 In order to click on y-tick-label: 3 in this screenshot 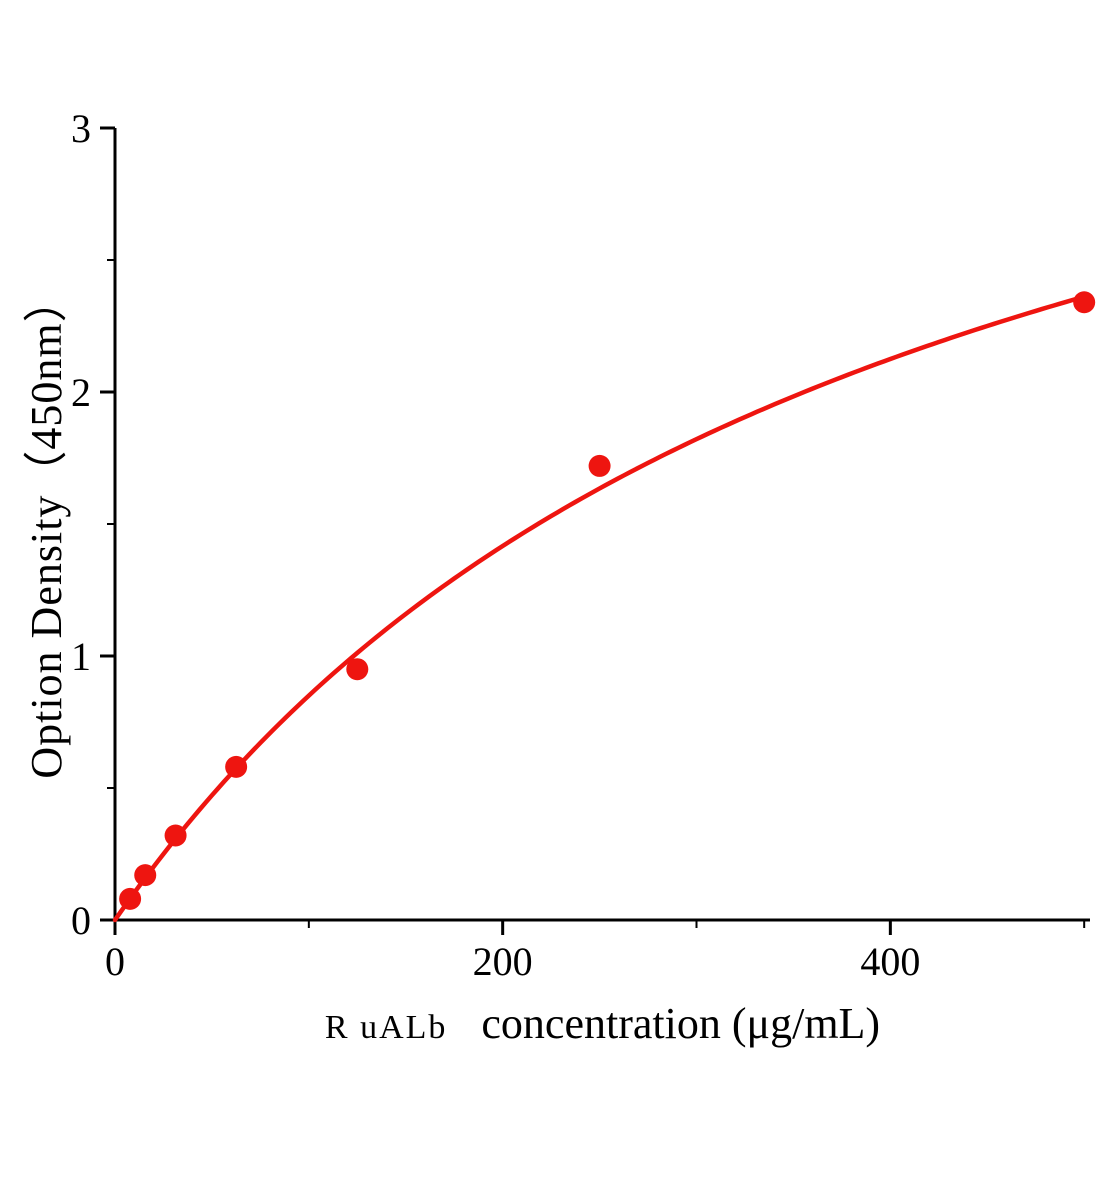, I will do `click(81, 128)`.